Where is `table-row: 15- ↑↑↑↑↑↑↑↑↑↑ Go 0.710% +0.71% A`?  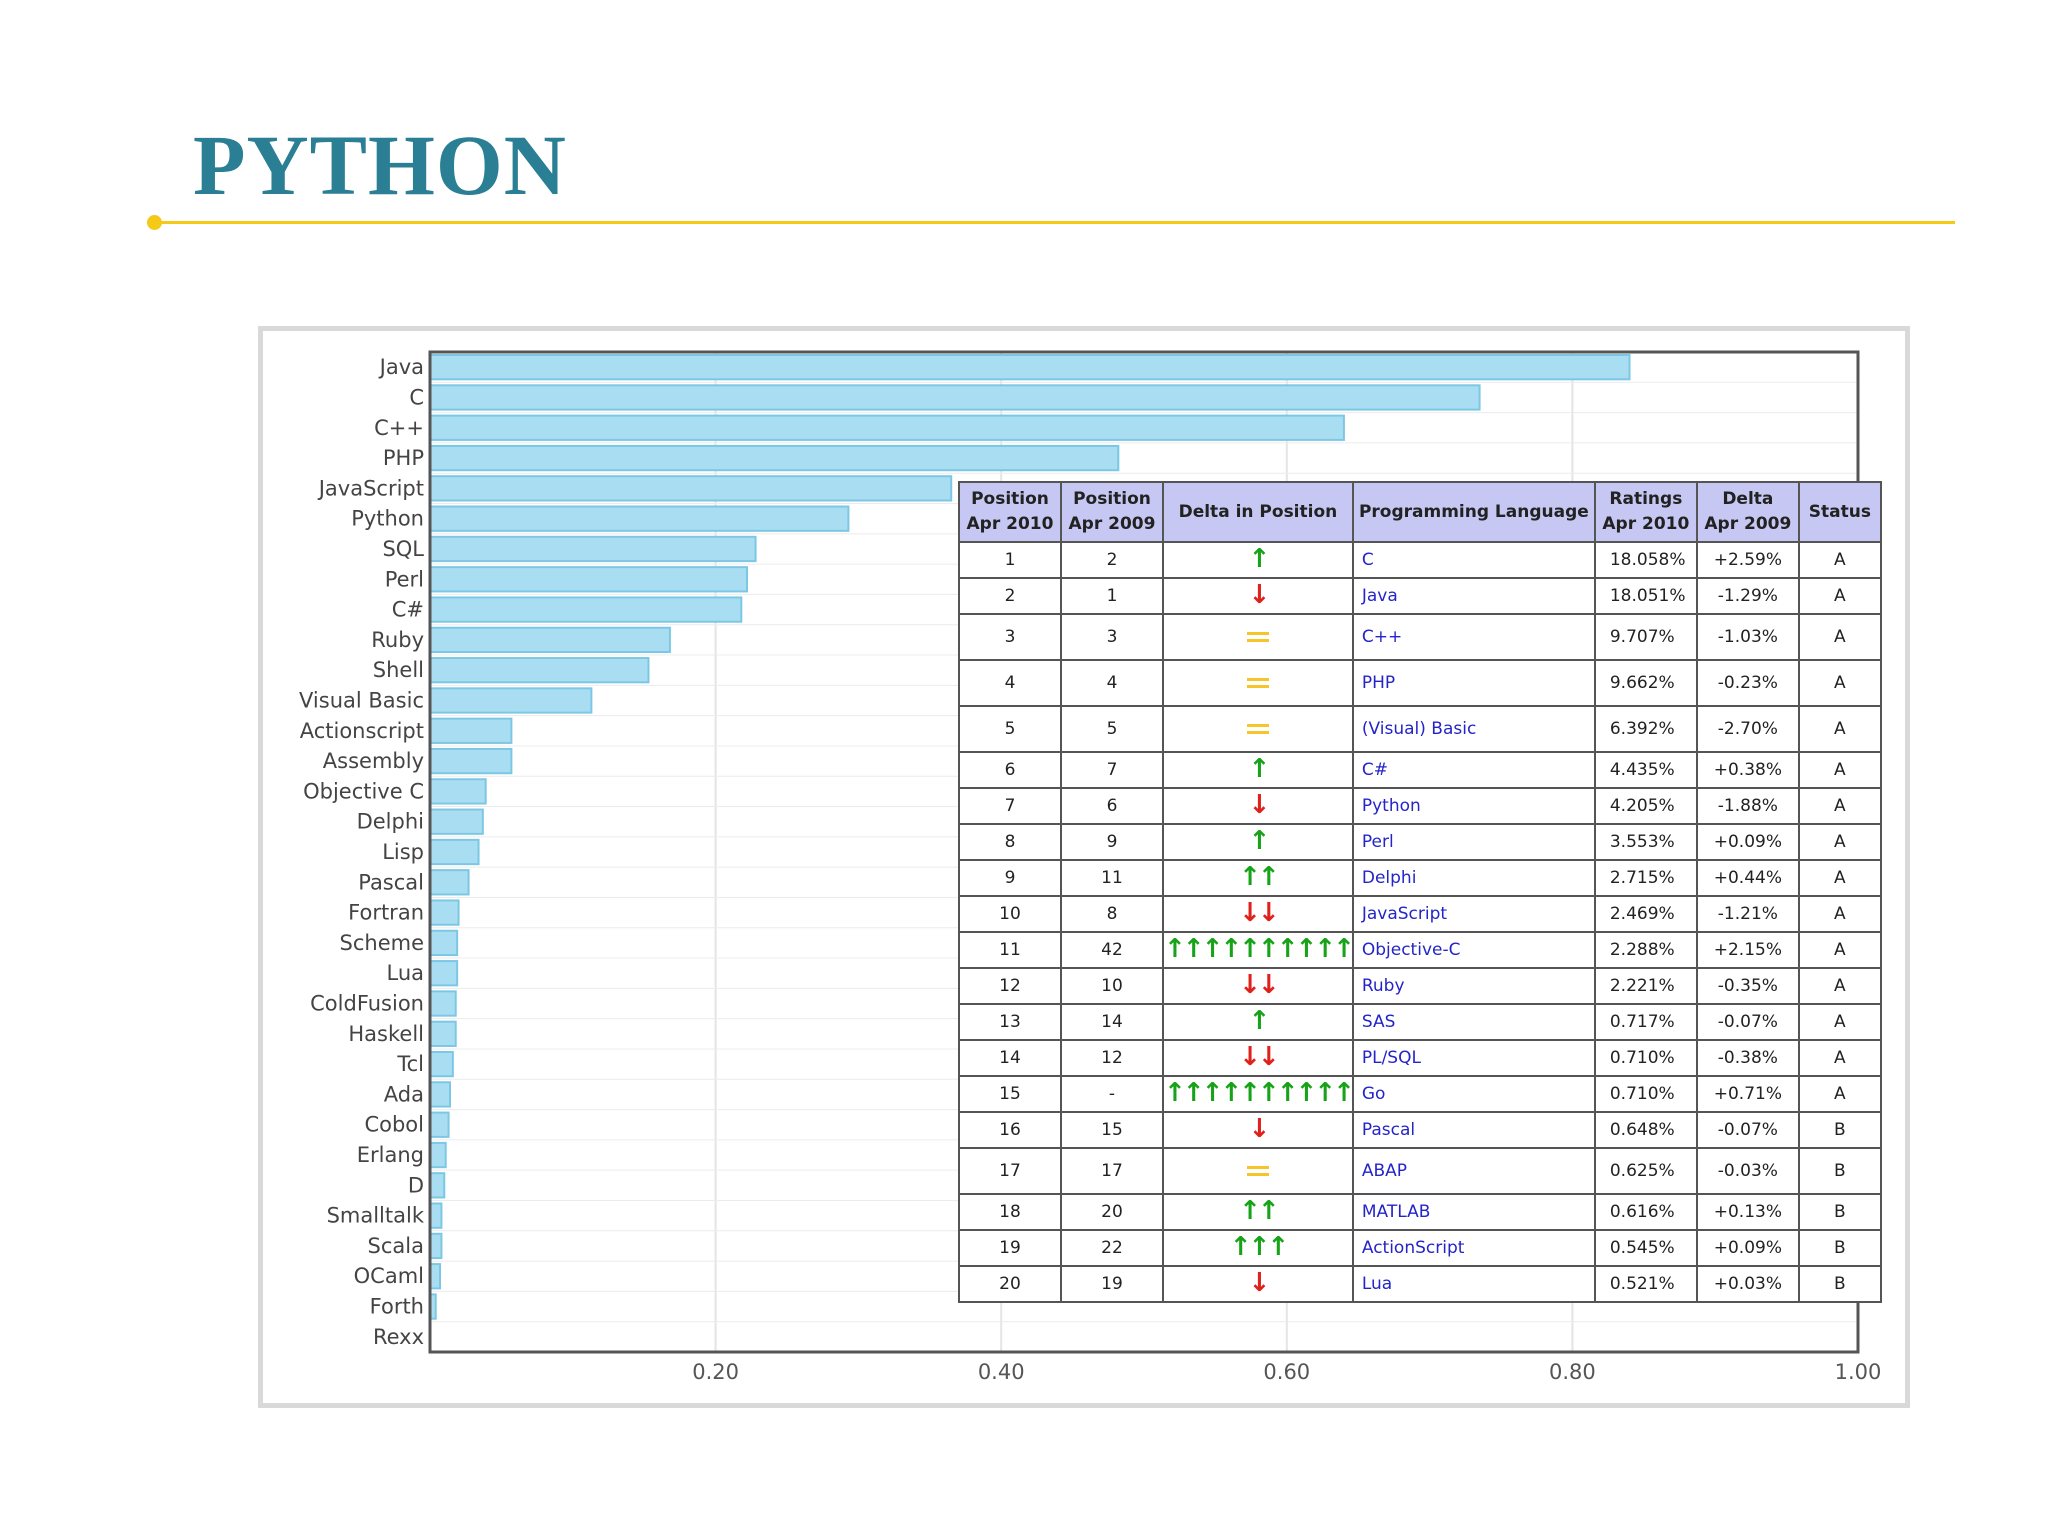
table-row: 15- ↑↑↑↑↑↑↑↑↑↑ Go 0.710% +0.71% A is located at coordinates (1420, 1094).